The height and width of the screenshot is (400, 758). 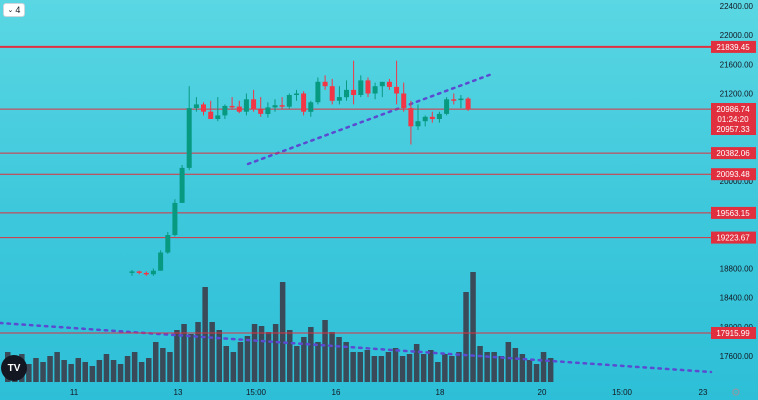 What do you see at coordinates (737, 35) in the screenshot?
I see `price-tick: 22000.00` at bounding box center [737, 35].